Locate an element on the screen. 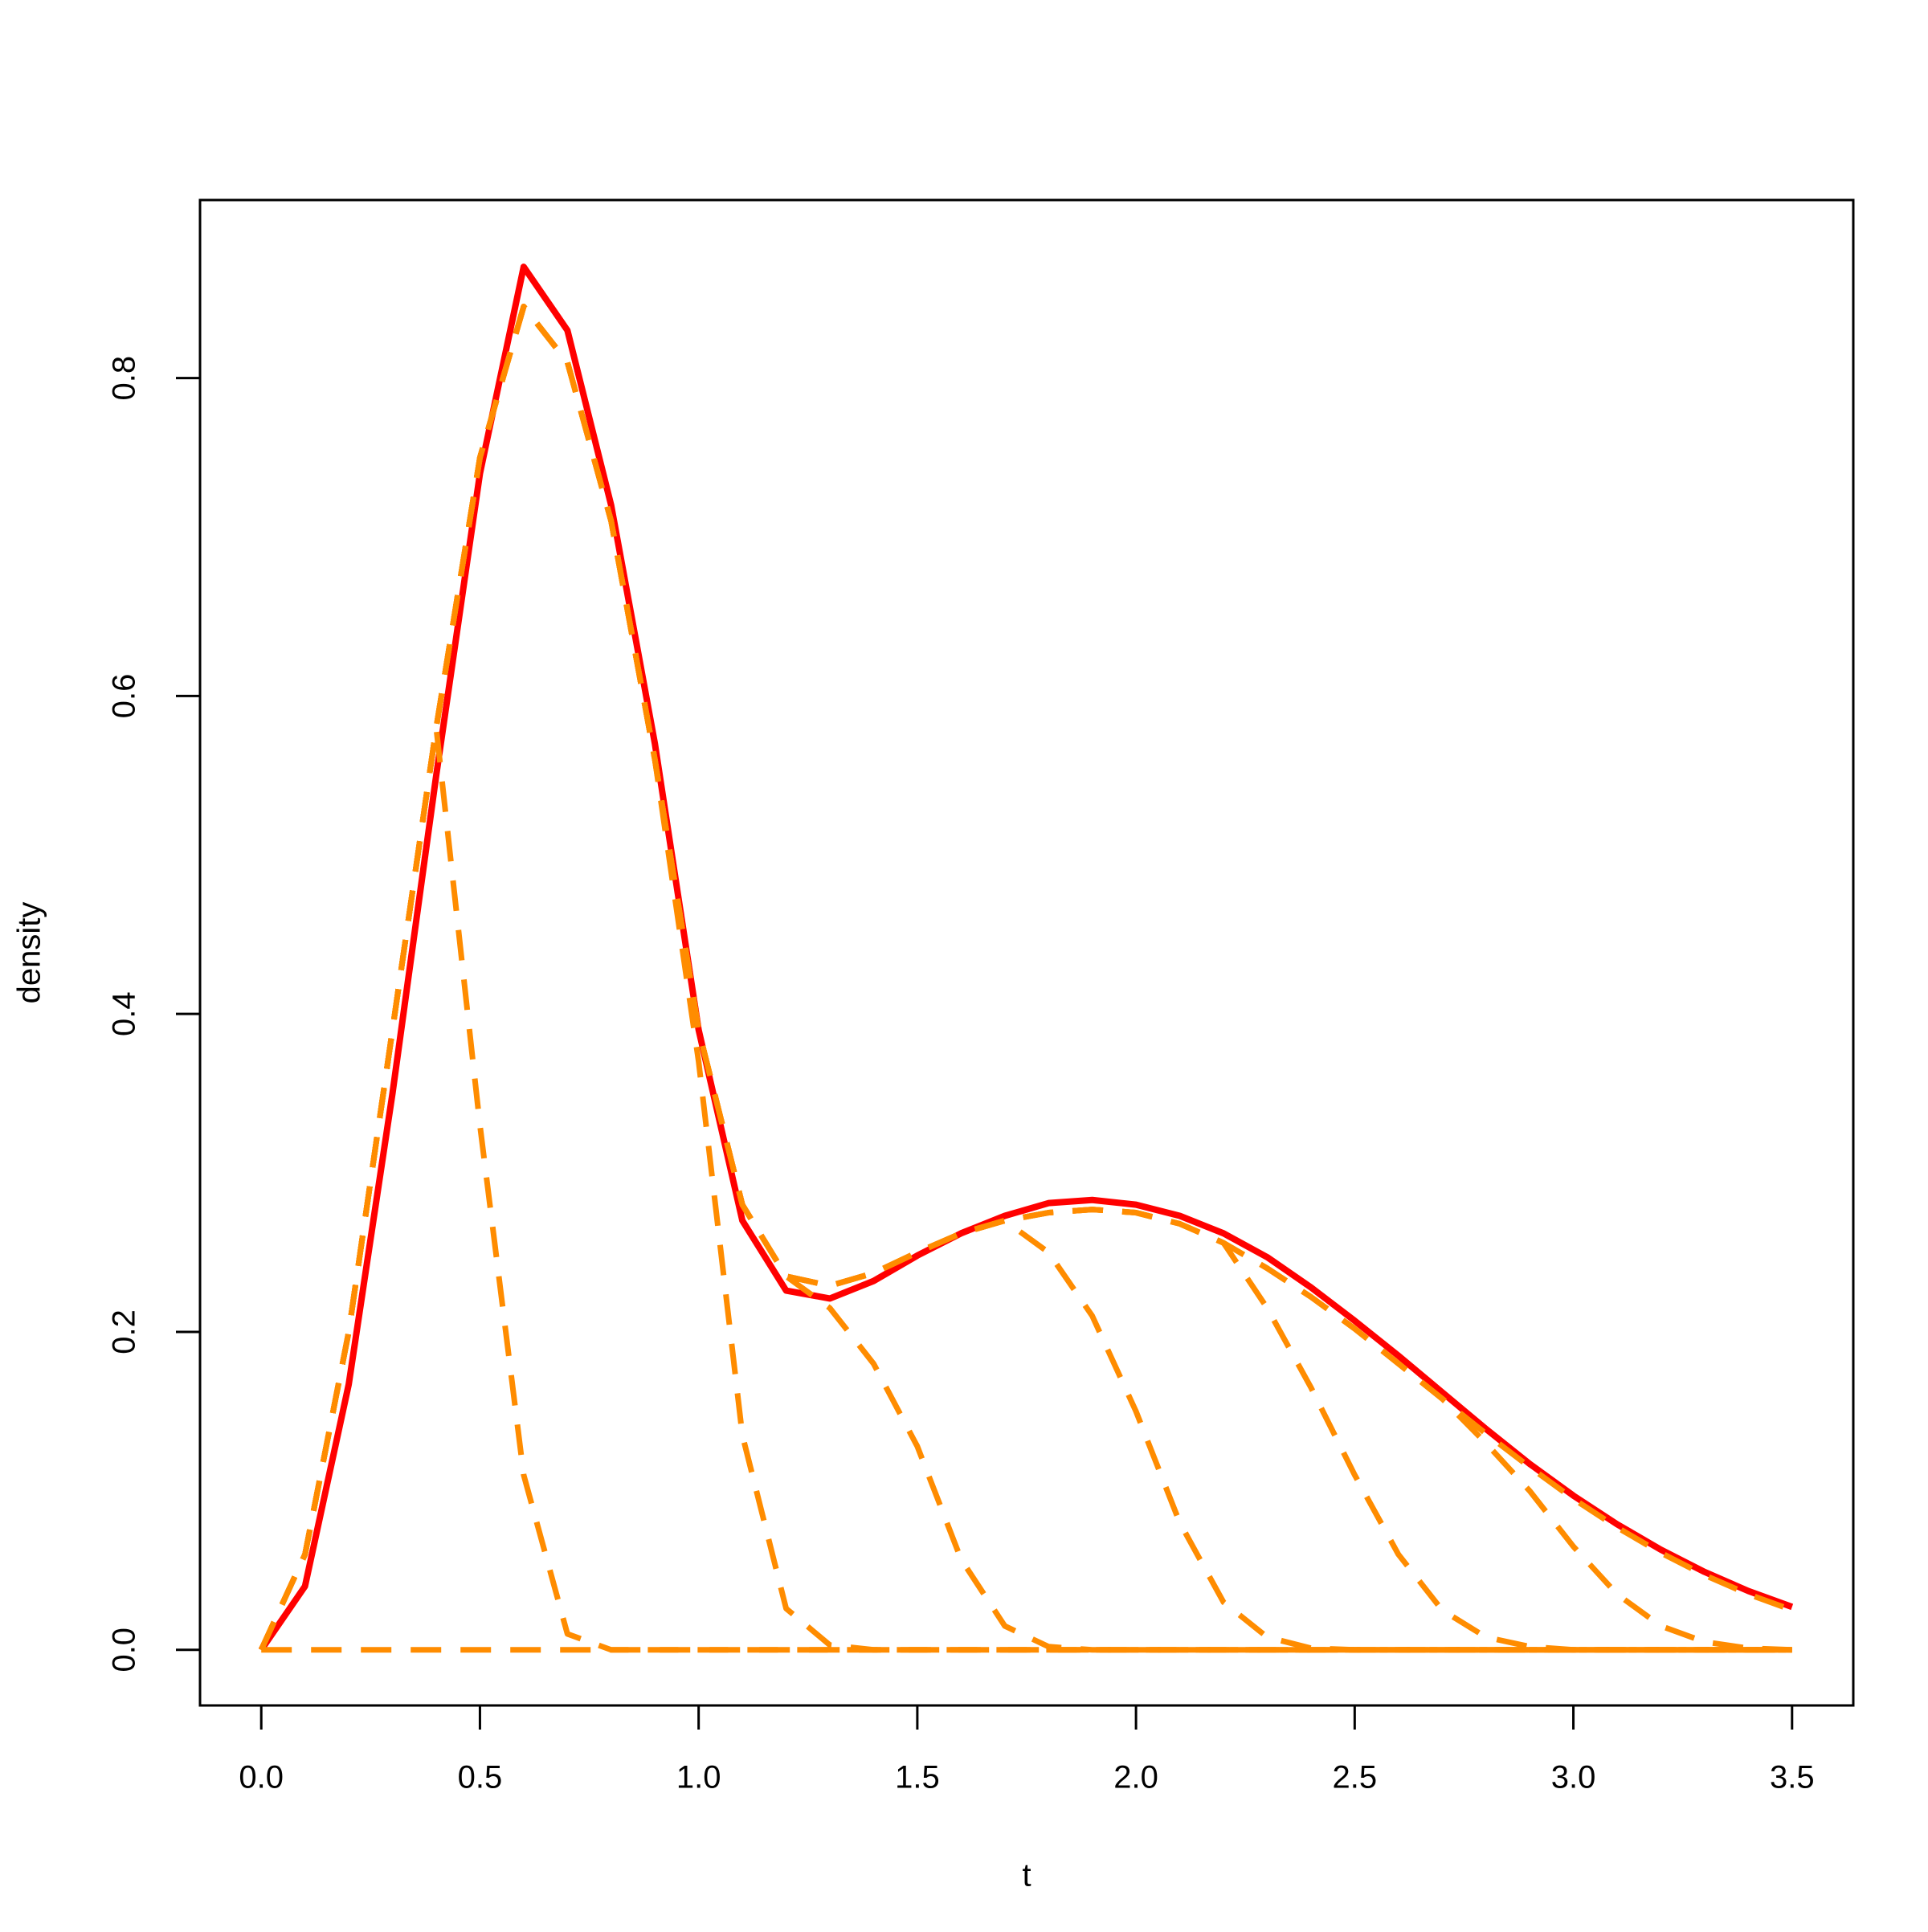 The height and width of the screenshot is (1932, 1928). x-axis-label: t is located at coordinates (1026, 1876).